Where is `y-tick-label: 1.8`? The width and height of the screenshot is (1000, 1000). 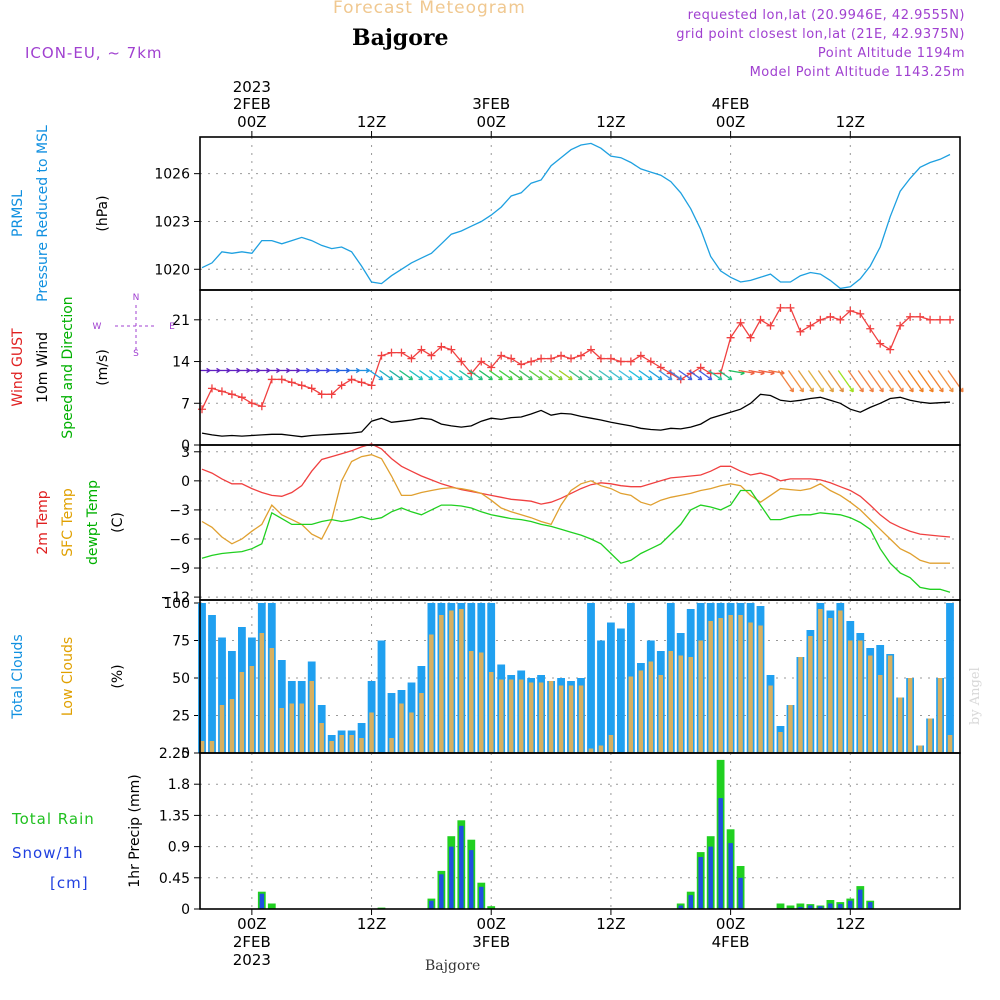
y-tick-label: 1.8 is located at coordinates (179, 785).